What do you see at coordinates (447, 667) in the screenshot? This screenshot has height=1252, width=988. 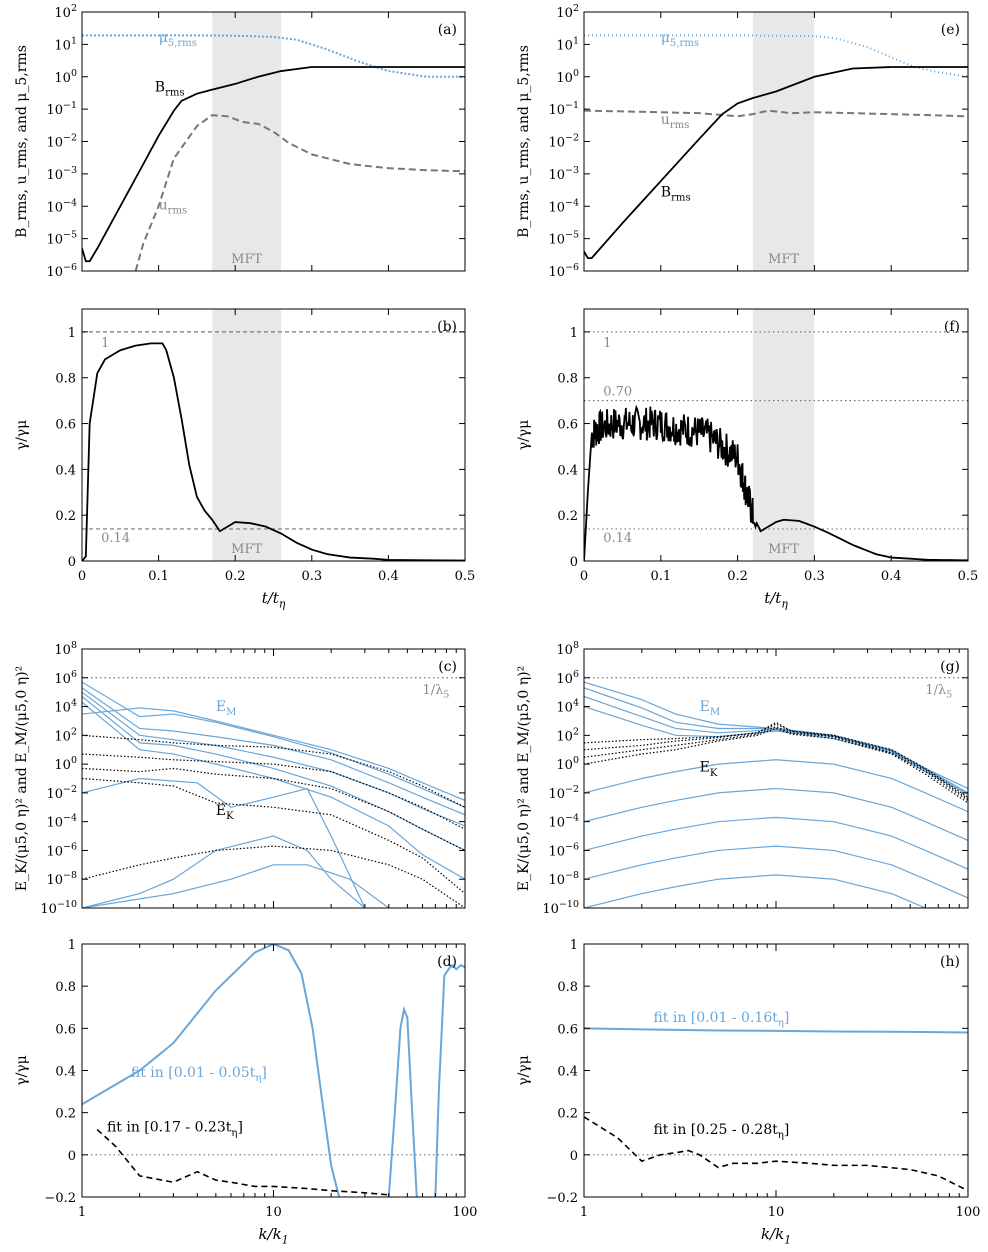 I see `panel-label: (c)` at bounding box center [447, 667].